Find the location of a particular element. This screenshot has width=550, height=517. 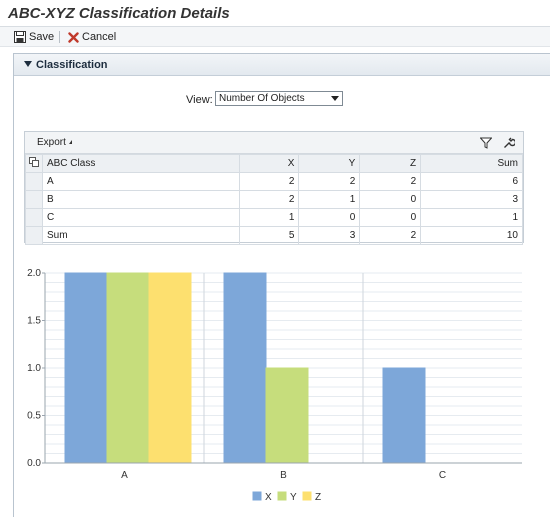

cancel-button: Cancel is located at coordinates (92, 37).